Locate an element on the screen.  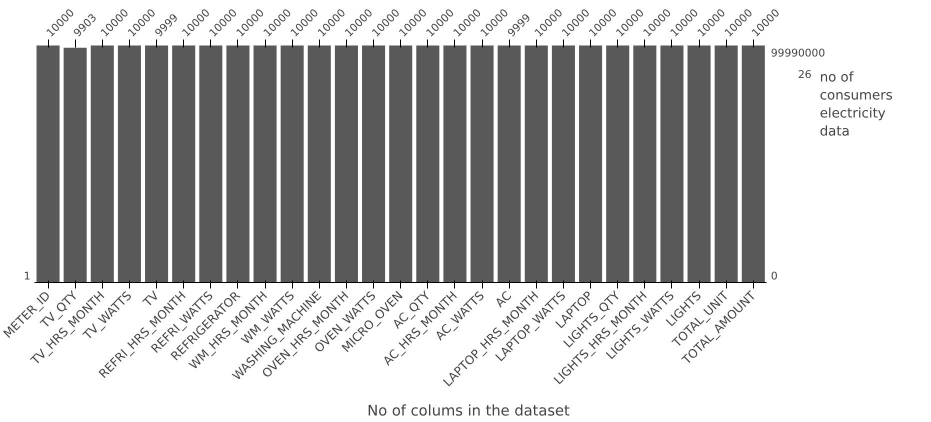
text: 99990000 is located at coordinates (798, 53).